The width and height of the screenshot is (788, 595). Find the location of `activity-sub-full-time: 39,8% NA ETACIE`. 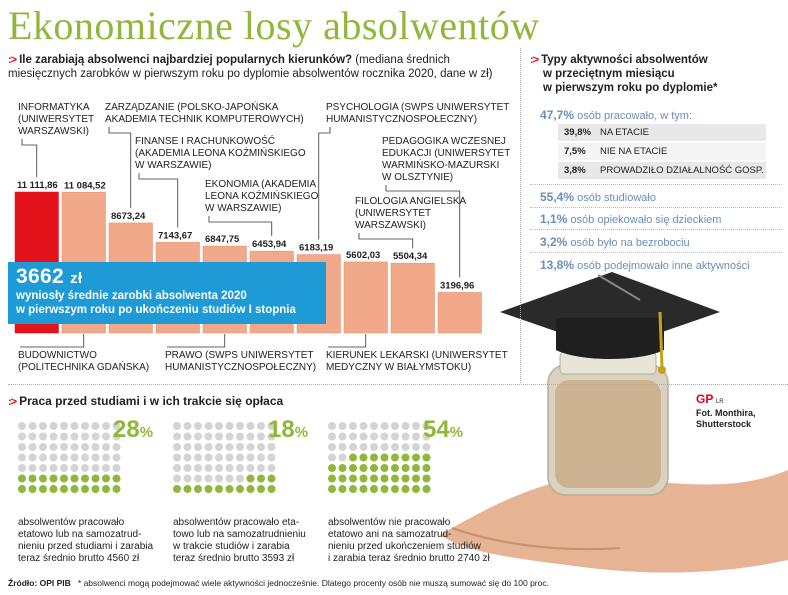

activity-sub-full-time: 39,8% NA ETACIE is located at coordinates (662, 132).